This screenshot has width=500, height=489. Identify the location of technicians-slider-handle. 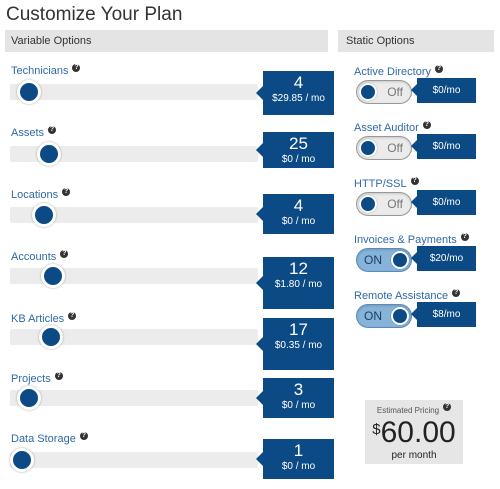
(29, 92).